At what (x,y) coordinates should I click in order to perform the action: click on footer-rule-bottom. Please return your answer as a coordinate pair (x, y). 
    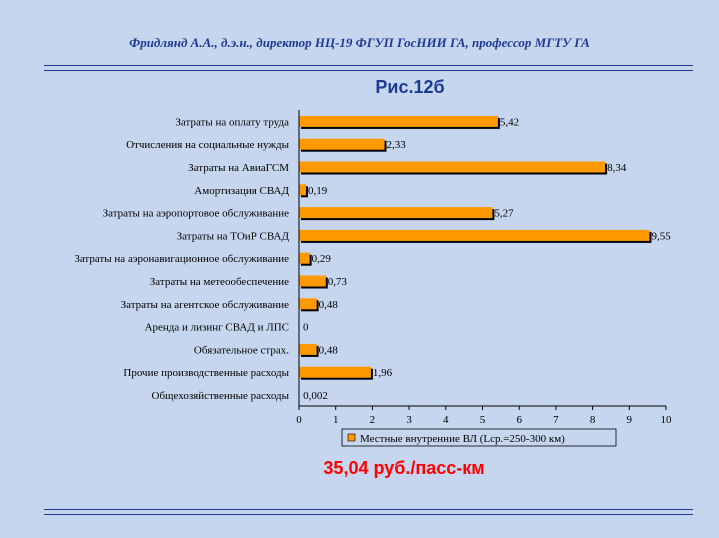
    Looking at the image, I should click on (368, 514).